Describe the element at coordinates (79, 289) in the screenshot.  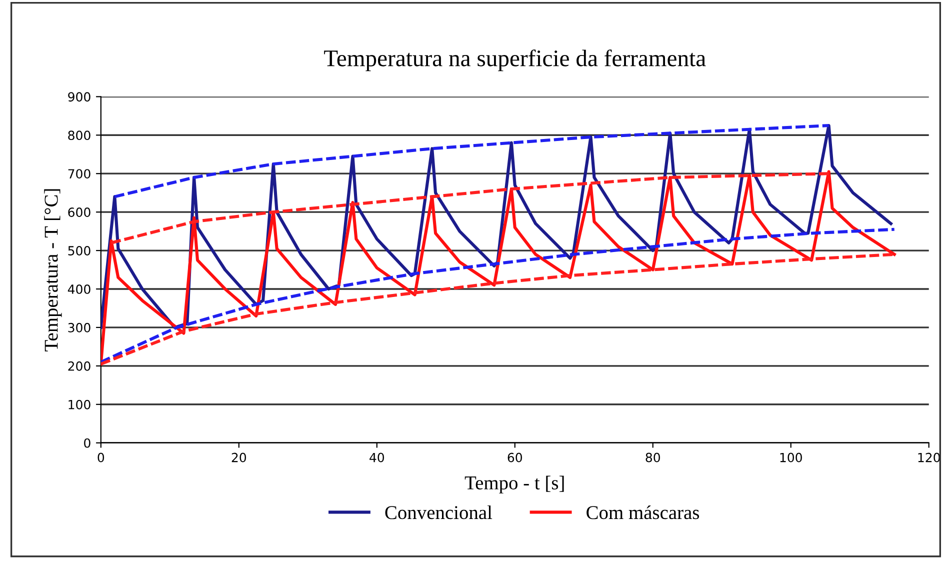
I see `y-tick-label: 400` at that location.